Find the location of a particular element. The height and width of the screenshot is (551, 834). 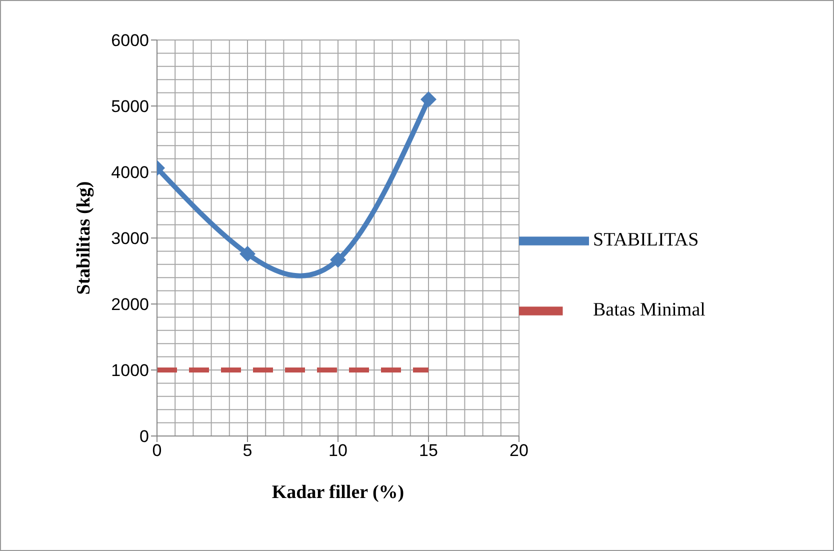

legend-label: STABILITAS is located at coordinates (646, 239).